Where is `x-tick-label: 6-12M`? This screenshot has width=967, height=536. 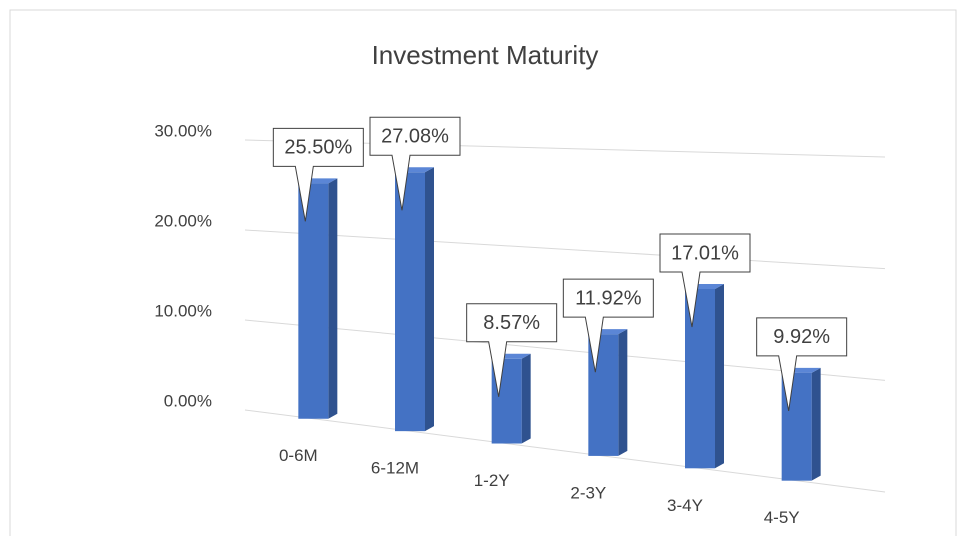 x-tick-label: 6-12M is located at coordinates (395, 468).